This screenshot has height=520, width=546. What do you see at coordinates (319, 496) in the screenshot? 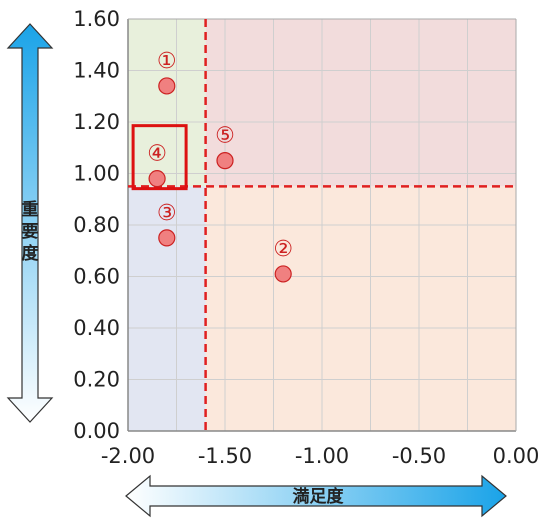
I see `x-axis-label: 満足度` at bounding box center [319, 496].